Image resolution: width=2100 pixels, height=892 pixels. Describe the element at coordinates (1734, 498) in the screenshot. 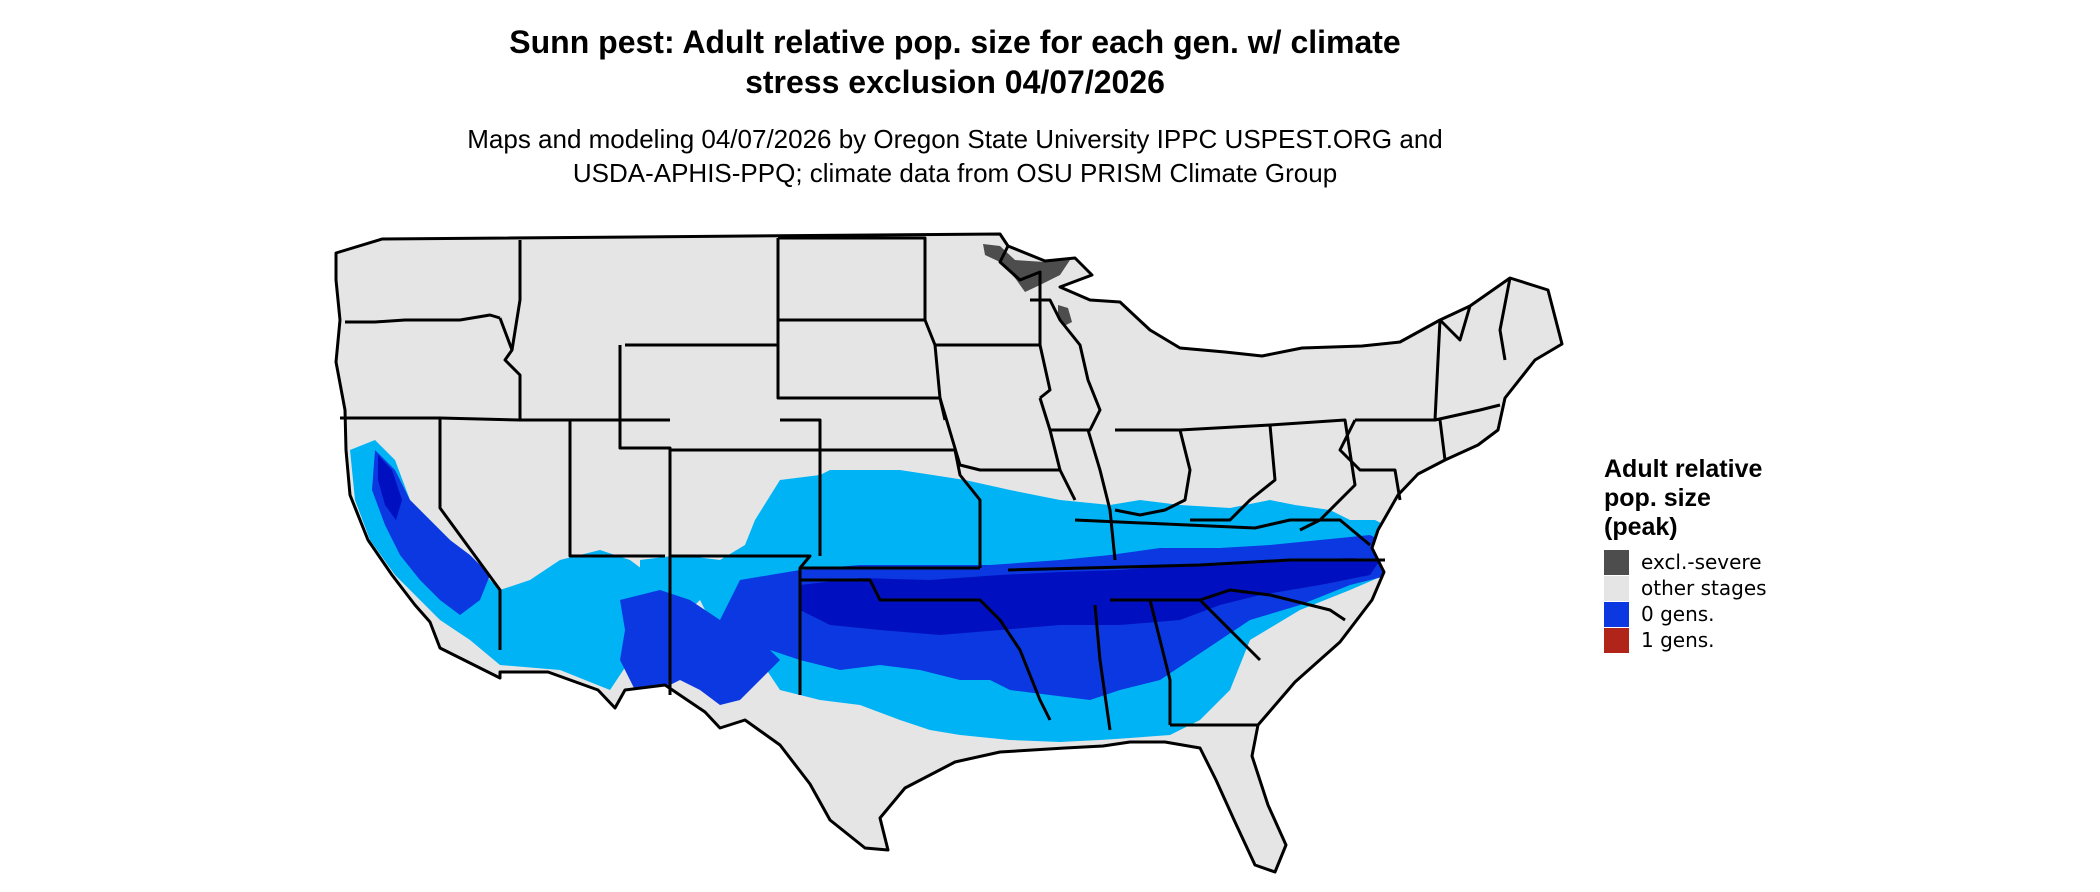

I see `legend-title: Adult relative pop. size (peak)` at that location.